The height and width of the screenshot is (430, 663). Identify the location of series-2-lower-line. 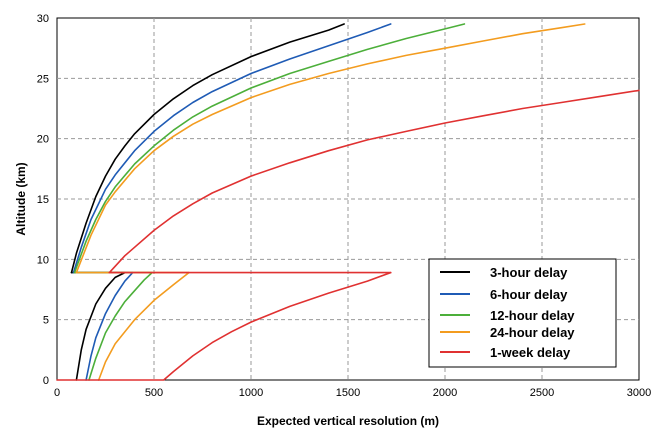
(120, 326).